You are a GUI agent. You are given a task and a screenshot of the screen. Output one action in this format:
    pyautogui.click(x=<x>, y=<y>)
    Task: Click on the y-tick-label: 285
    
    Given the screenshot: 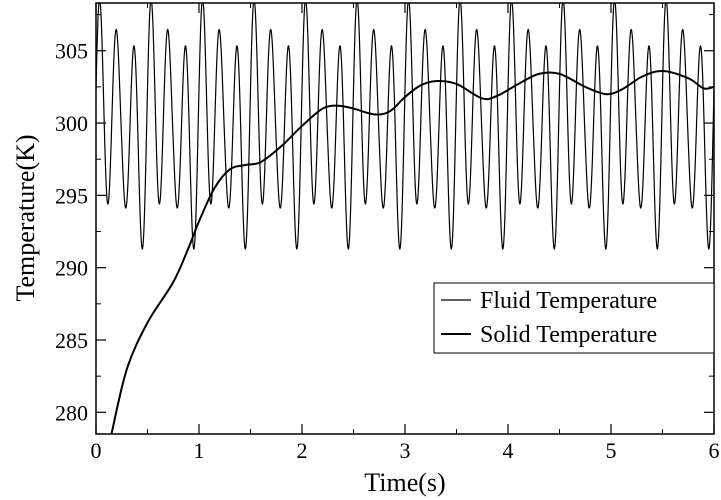 What is the action you would take?
    pyautogui.click(x=71, y=340)
    